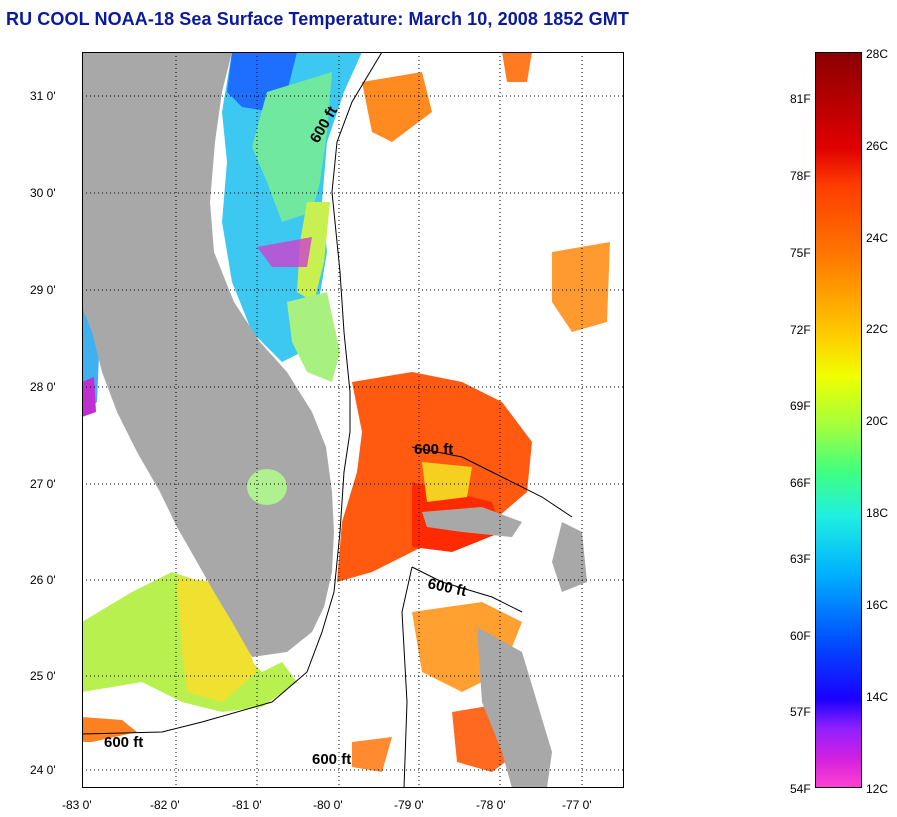  What do you see at coordinates (123, 742) in the screenshot?
I see `contour-label-southwest: 600 ft` at bounding box center [123, 742].